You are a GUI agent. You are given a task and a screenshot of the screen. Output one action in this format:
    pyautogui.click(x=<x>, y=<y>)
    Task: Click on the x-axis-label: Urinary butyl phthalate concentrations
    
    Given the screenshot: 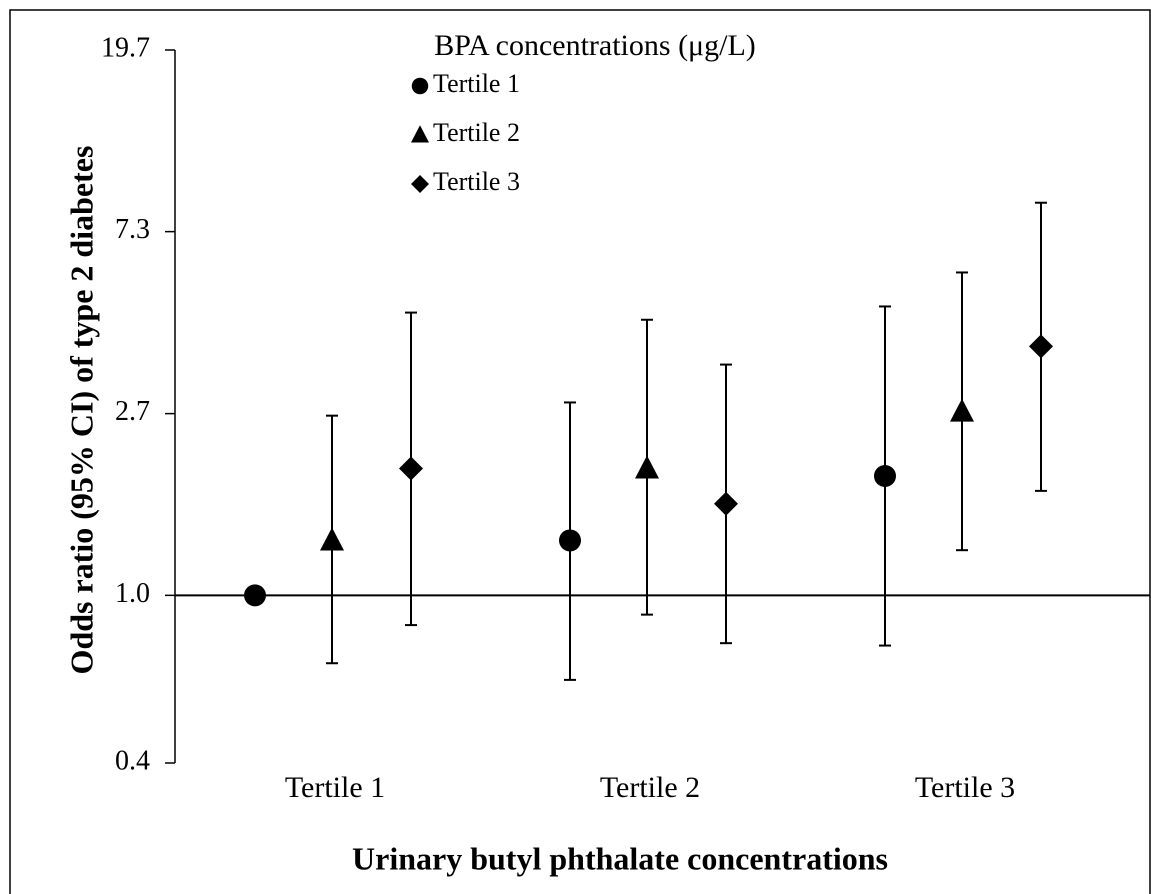 What is the action you would take?
    pyautogui.click(x=620, y=858)
    